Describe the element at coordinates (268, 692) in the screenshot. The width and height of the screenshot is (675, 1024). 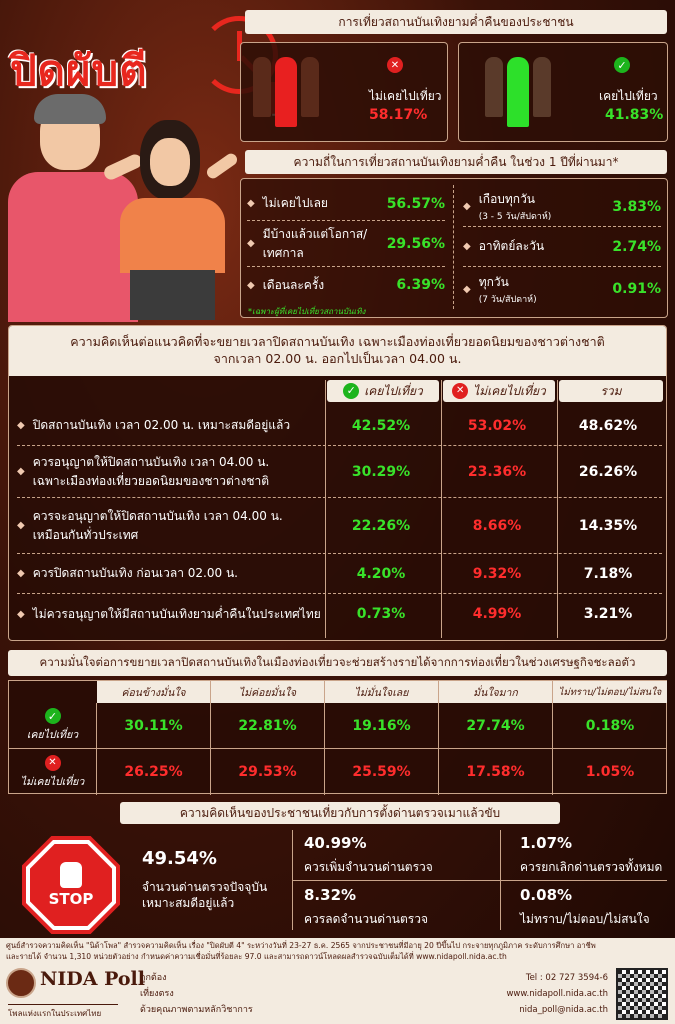
I see `conf-col: ไม่ค่อยมั่นใจ` at that location.